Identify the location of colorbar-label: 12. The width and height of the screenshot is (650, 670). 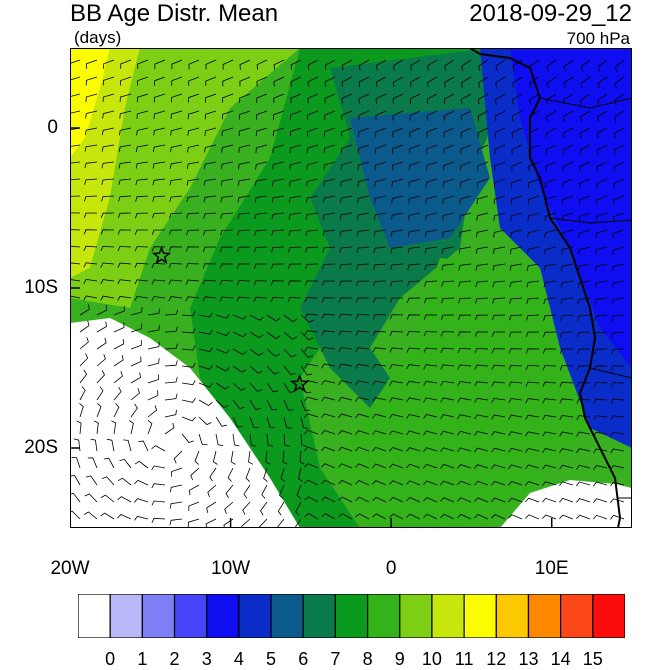
(496, 659).